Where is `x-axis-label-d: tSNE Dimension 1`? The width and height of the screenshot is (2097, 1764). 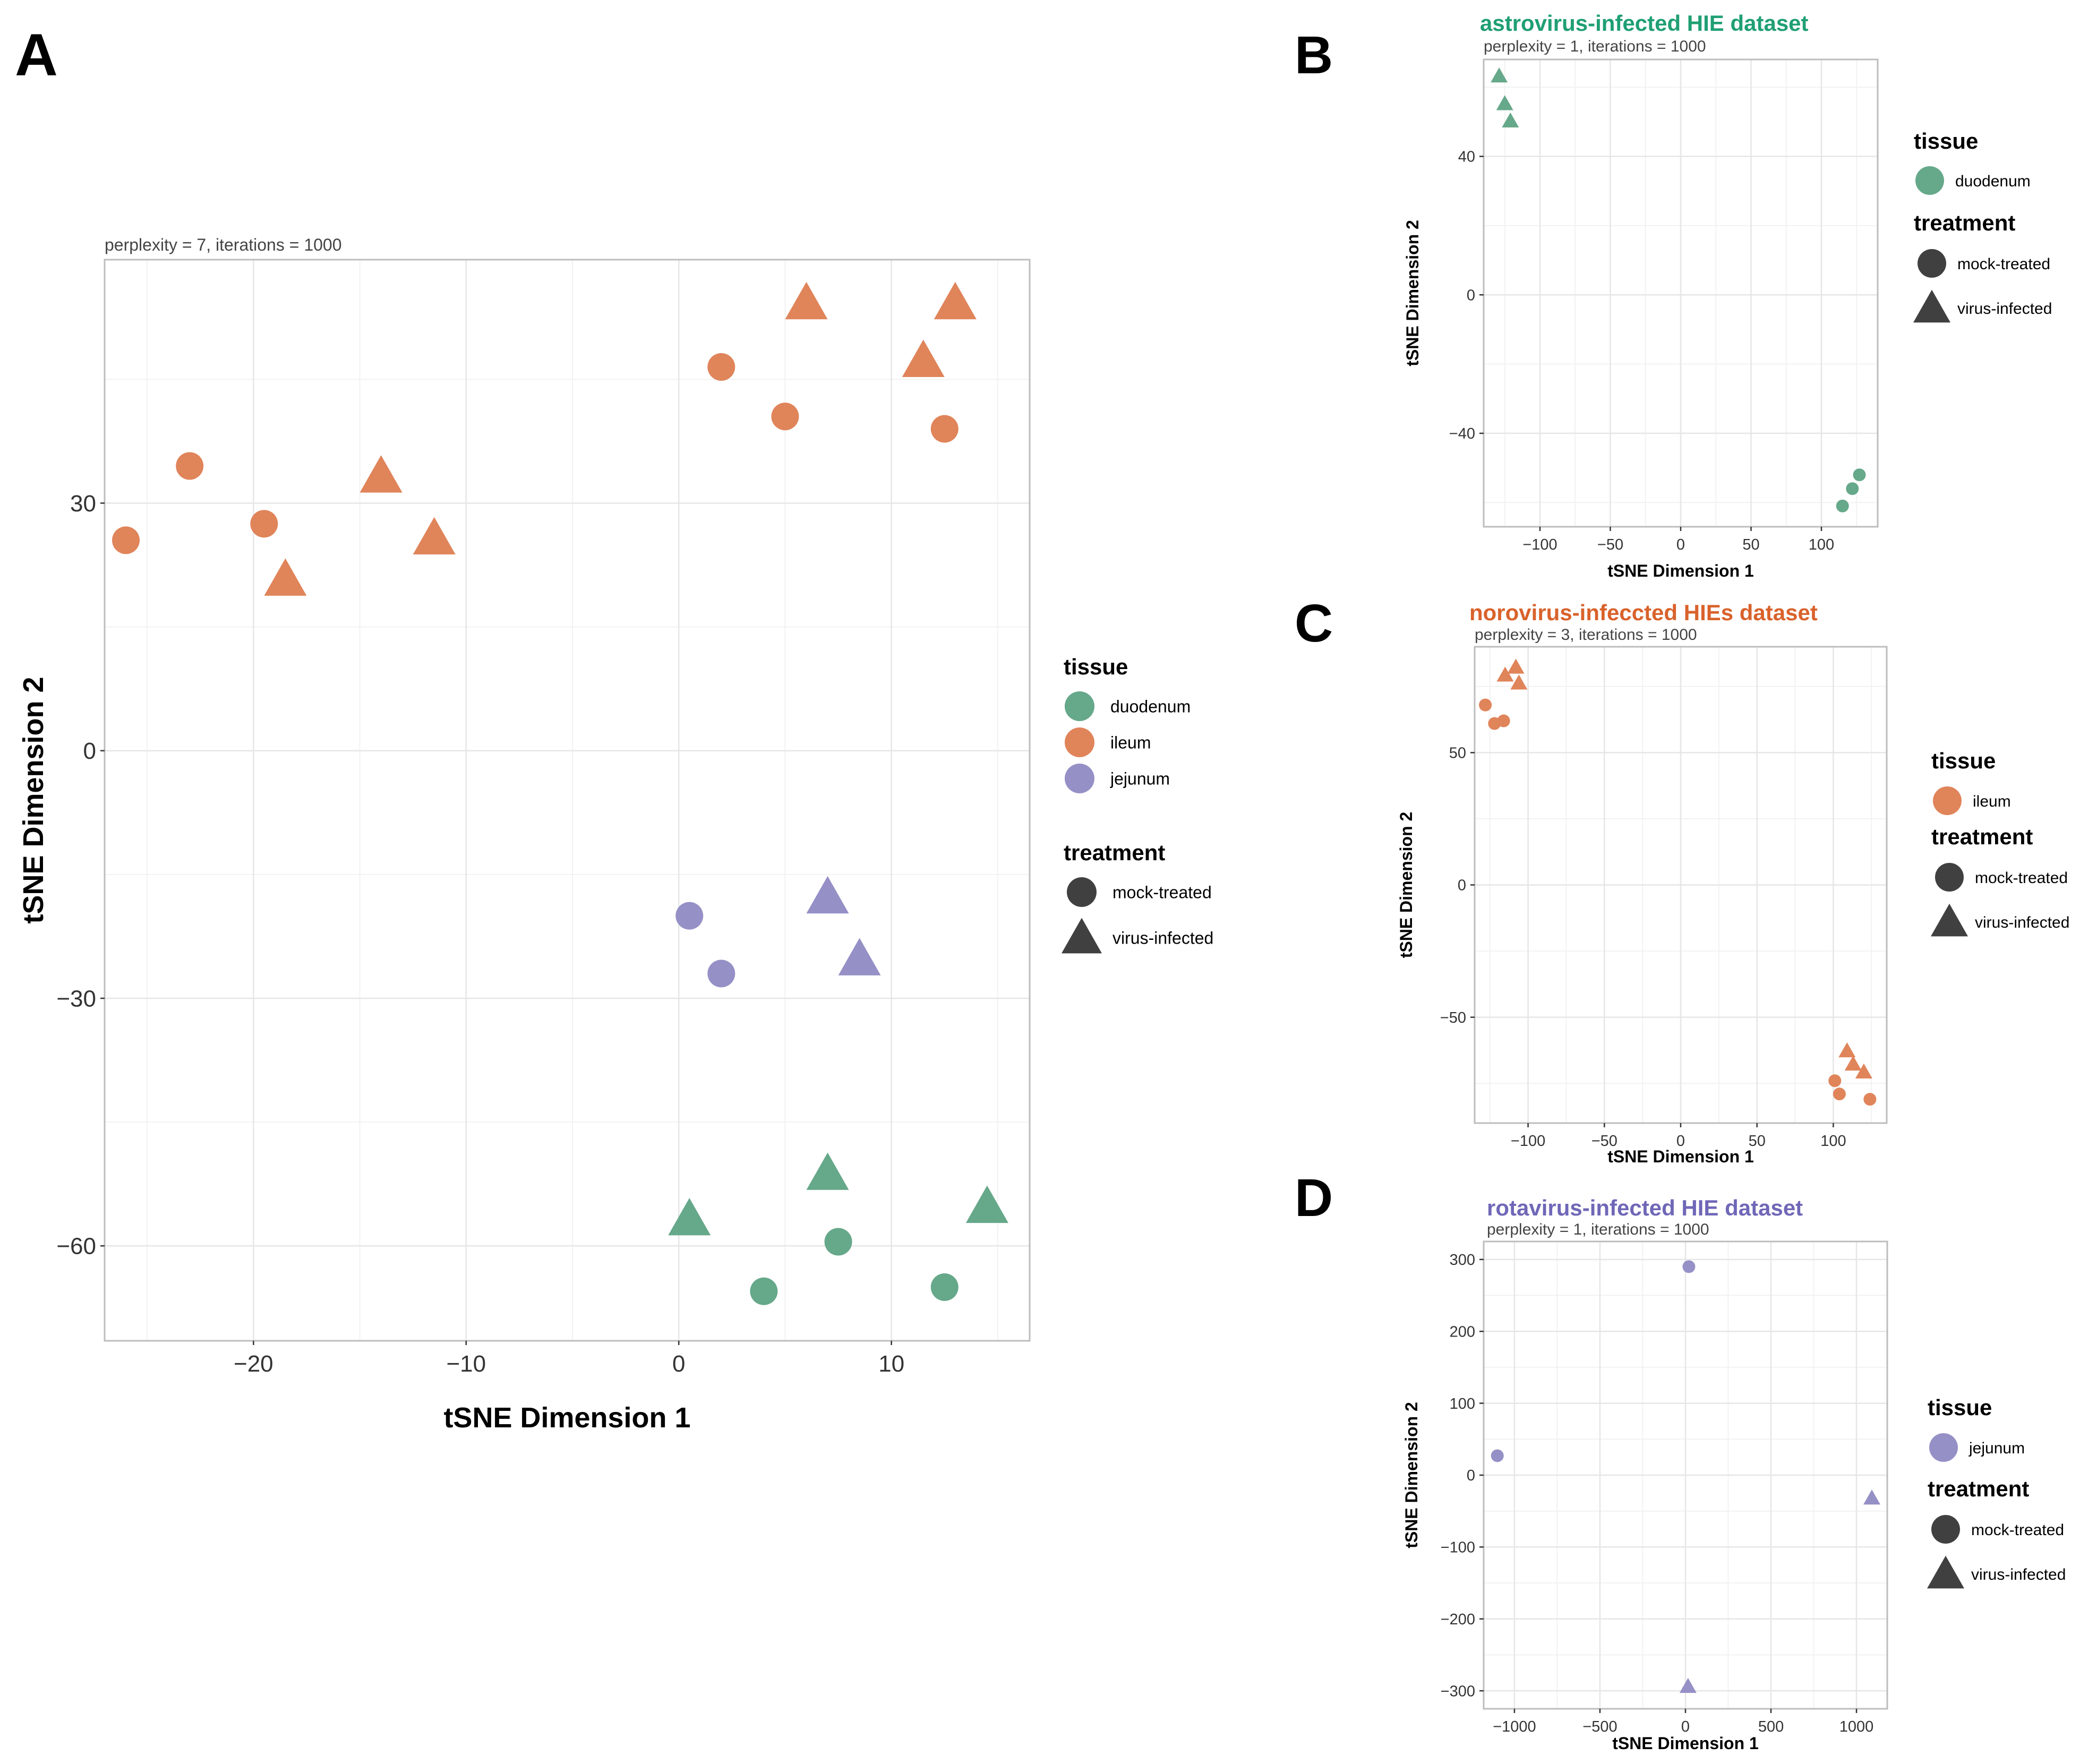 x-axis-label-d: tSNE Dimension 1 is located at coordinates (1685, 1743).